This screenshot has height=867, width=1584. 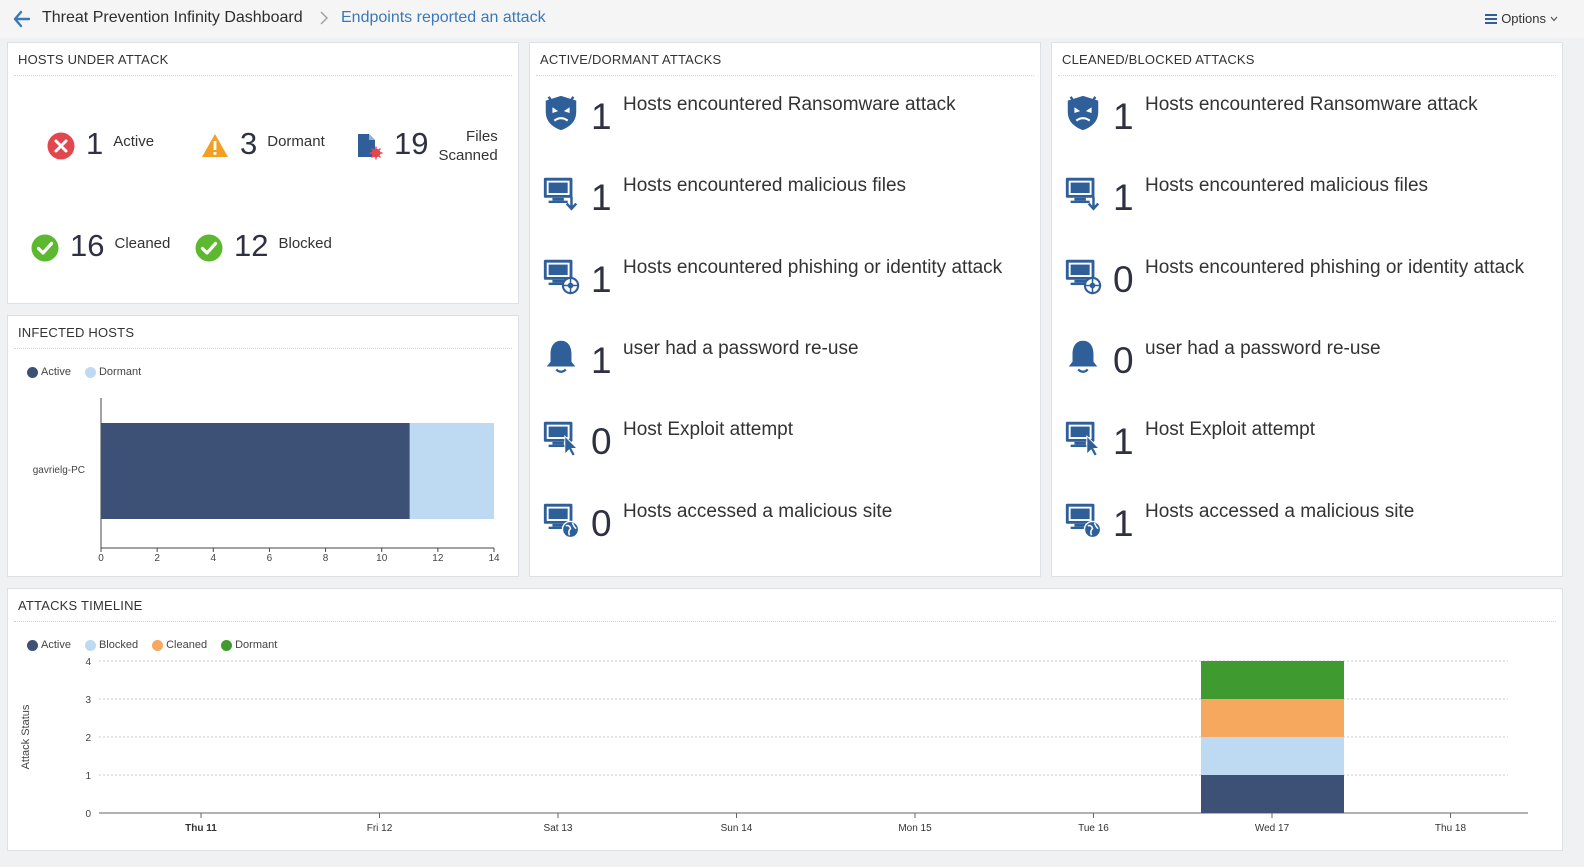 What do you see at coordinates (214, 558) in the screenshot?
I see `x-tick-label: 4` at bounding box center [214, 558].